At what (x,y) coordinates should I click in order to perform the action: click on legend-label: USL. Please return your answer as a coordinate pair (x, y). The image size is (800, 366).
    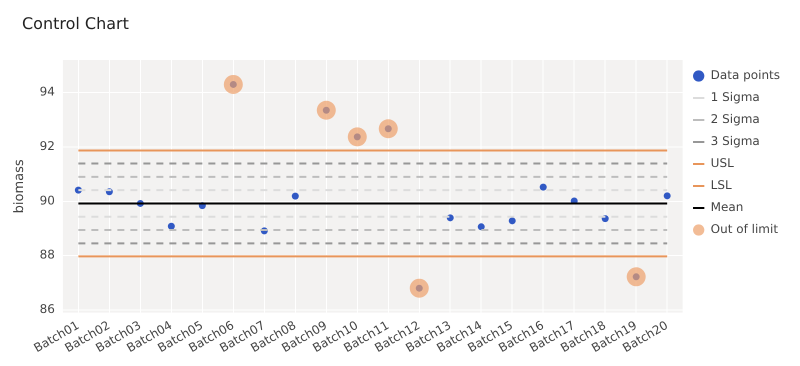
    Looking at the image, I should click on (722, 163).